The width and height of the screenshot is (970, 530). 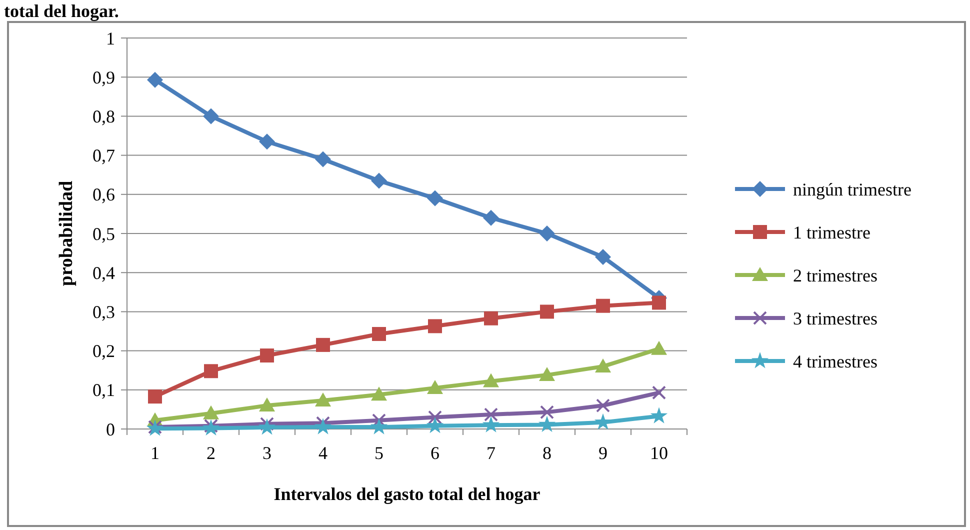 What do you see at coordinates (267, 453) in the screenshot?
I see `x-tick-label: 3` at bounding box center [267, 453].